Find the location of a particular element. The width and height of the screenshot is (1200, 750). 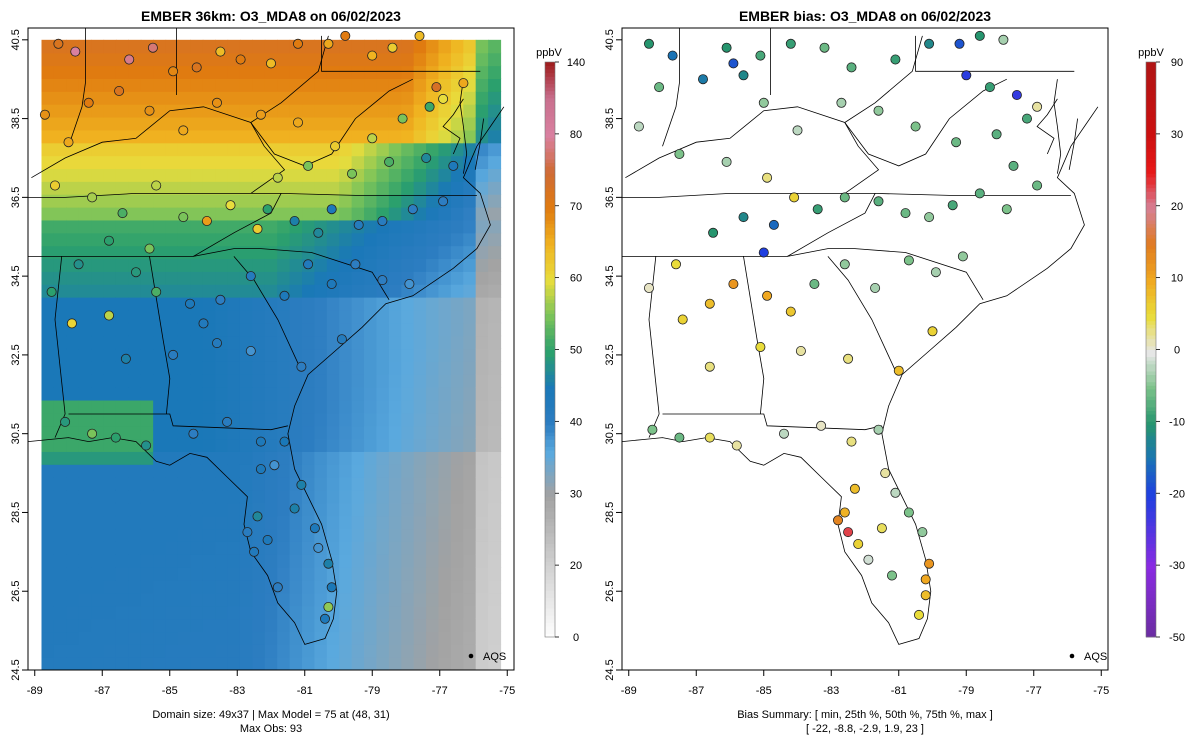

left-x-axis: -89 -87 -85 -83 -81 -79 -77 -75 is located at coordinates (271, 683).